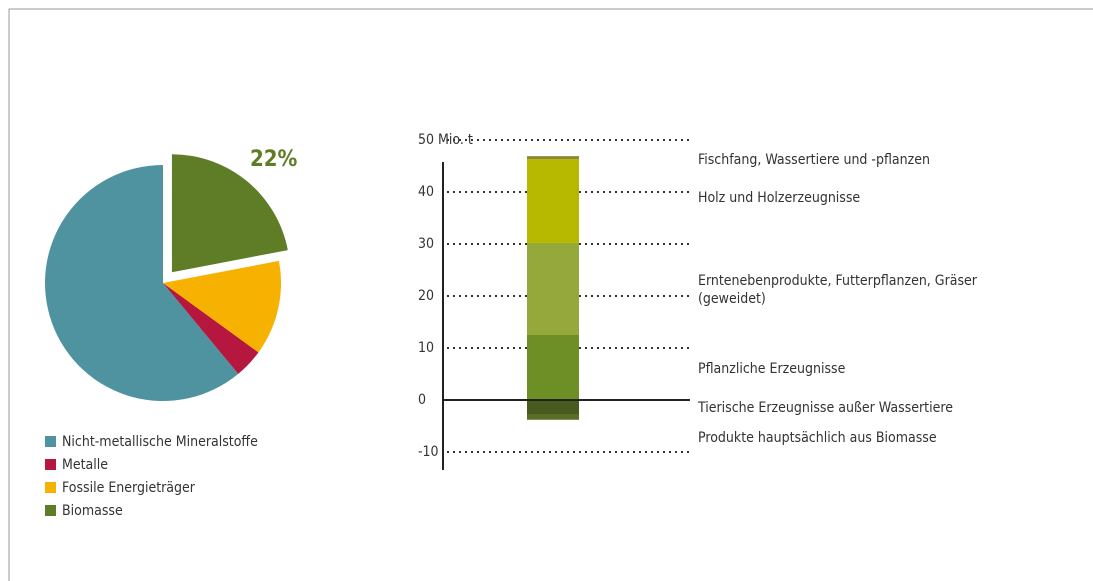 This screenshot has height=581, width=1093. What do you see at coordinates (422, 400) in the screenshot?
I see `y-tick-label: 0` at bounding box center [422, 400].